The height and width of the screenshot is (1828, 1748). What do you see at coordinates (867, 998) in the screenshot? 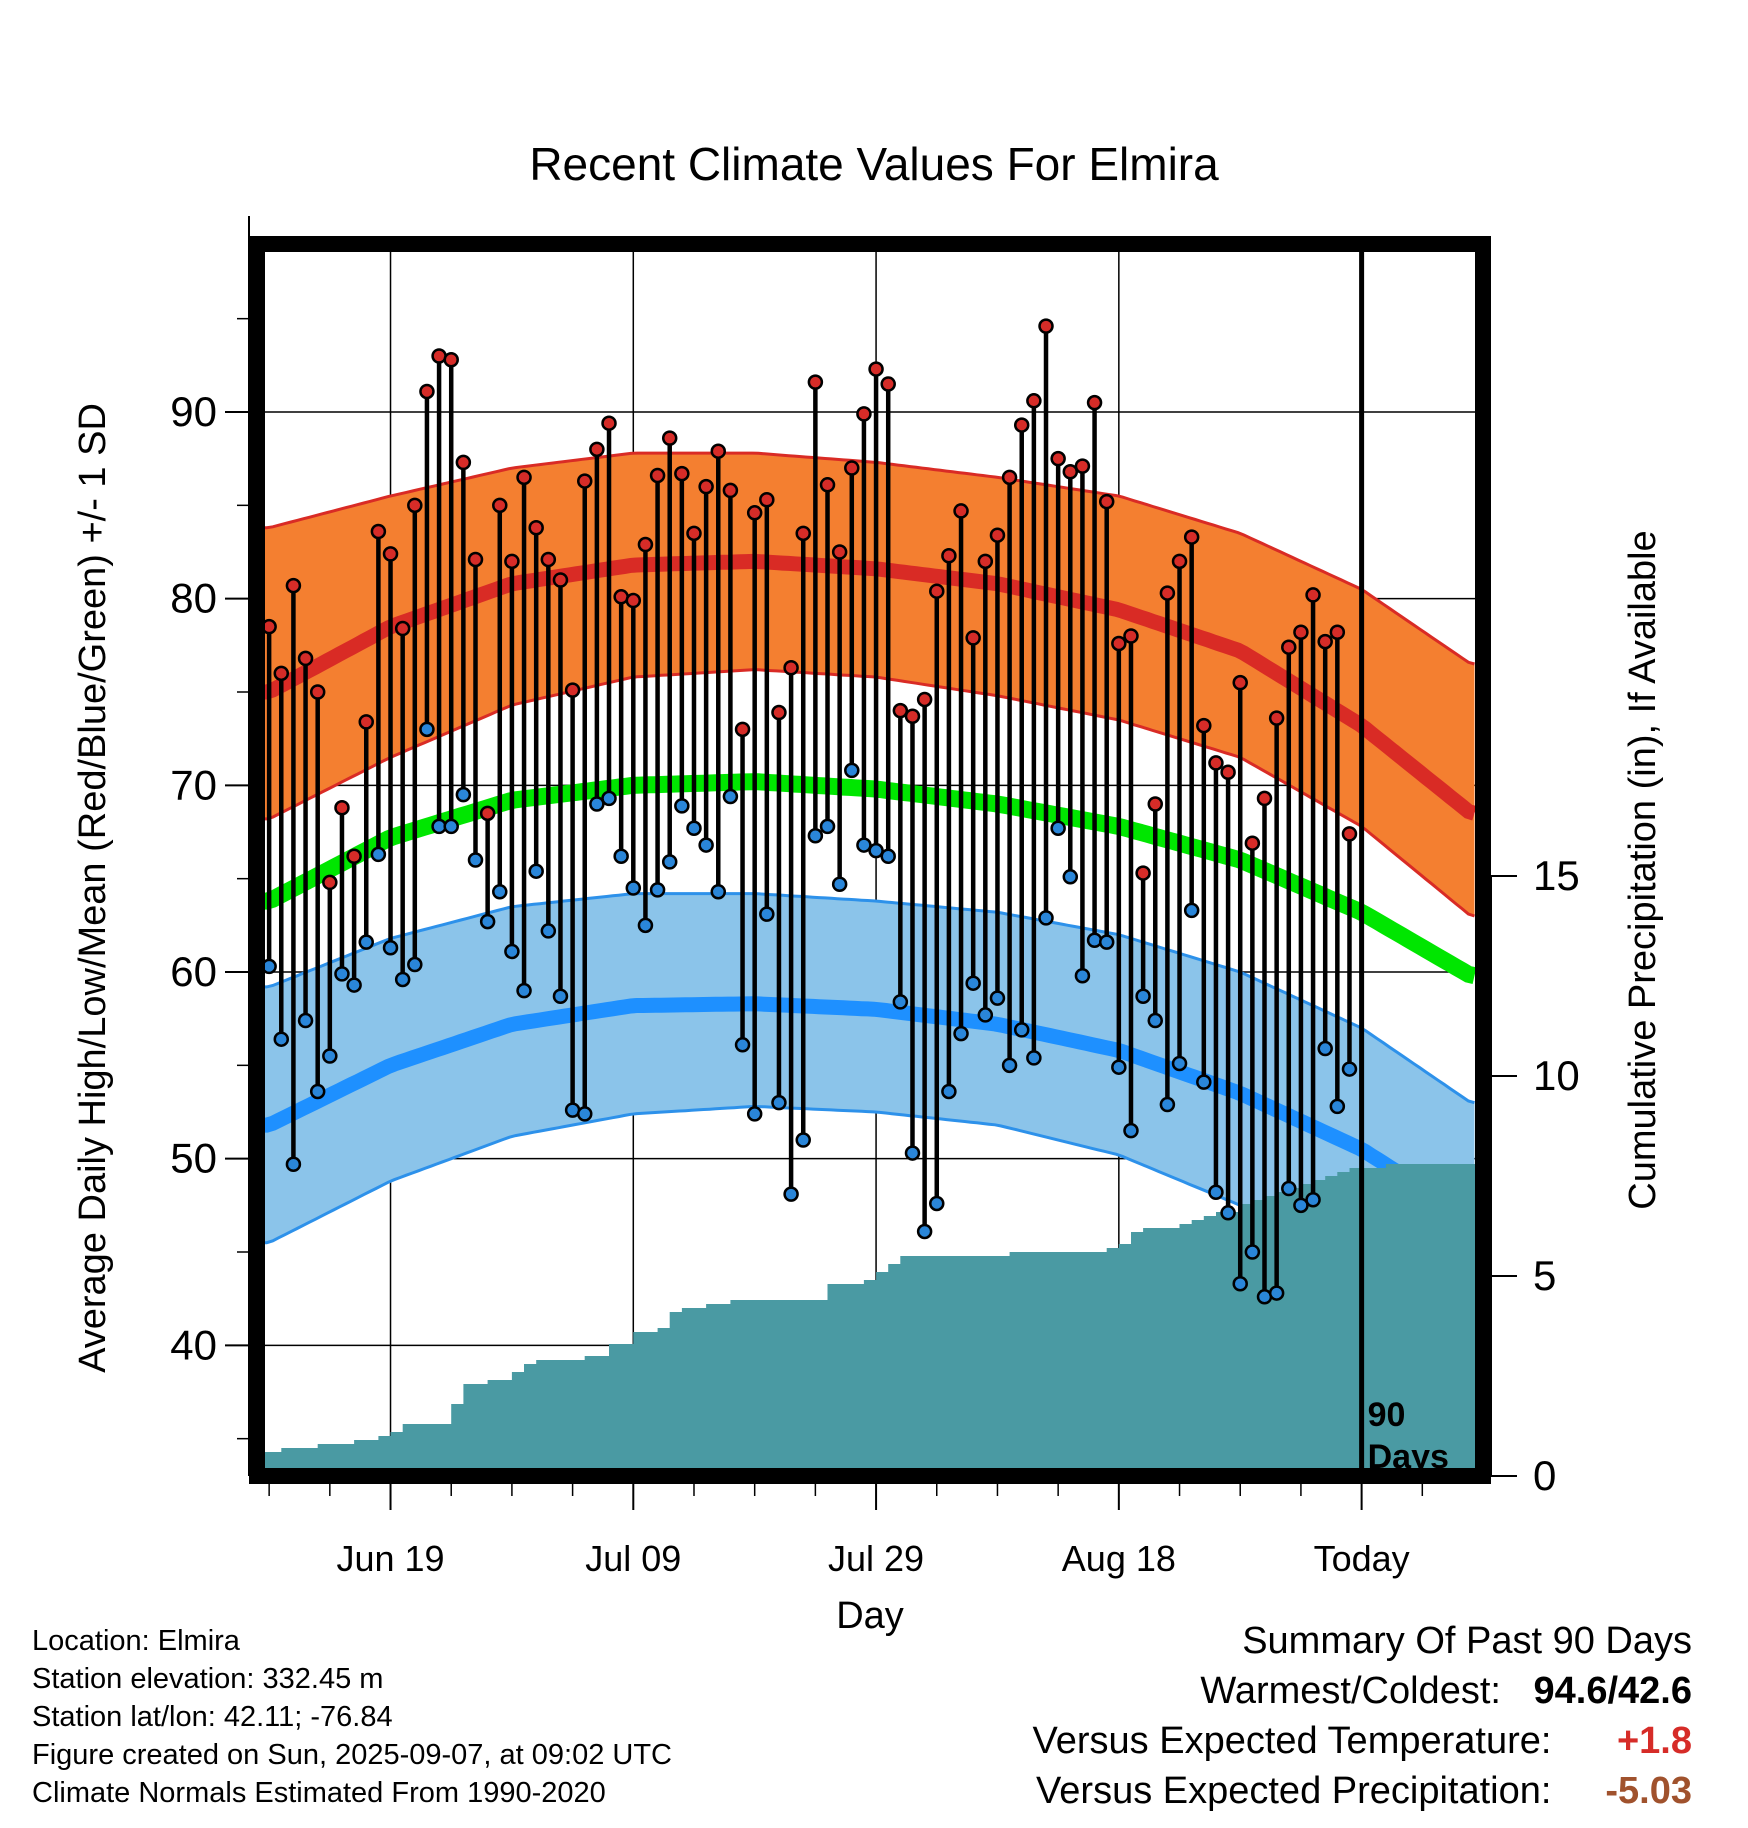
I see `low-upper-edge` at bounding box center [867, 998].